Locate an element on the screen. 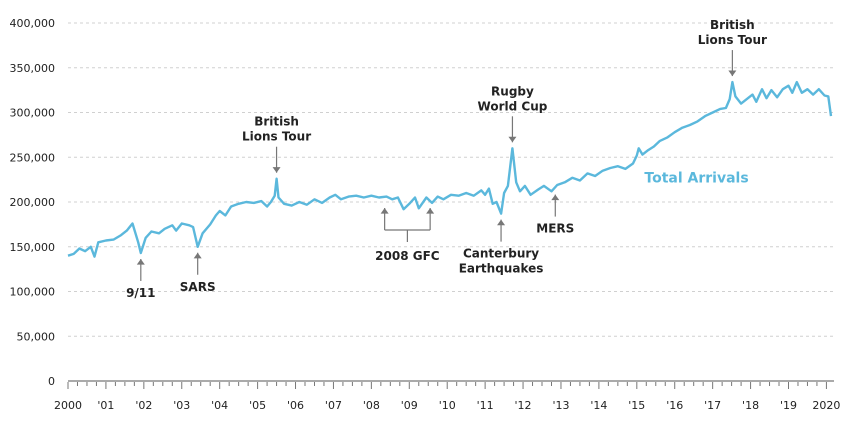 The width and height of the screenshot is (850, 421). x-tick-label: '02 is located at coordinates (143, 405).